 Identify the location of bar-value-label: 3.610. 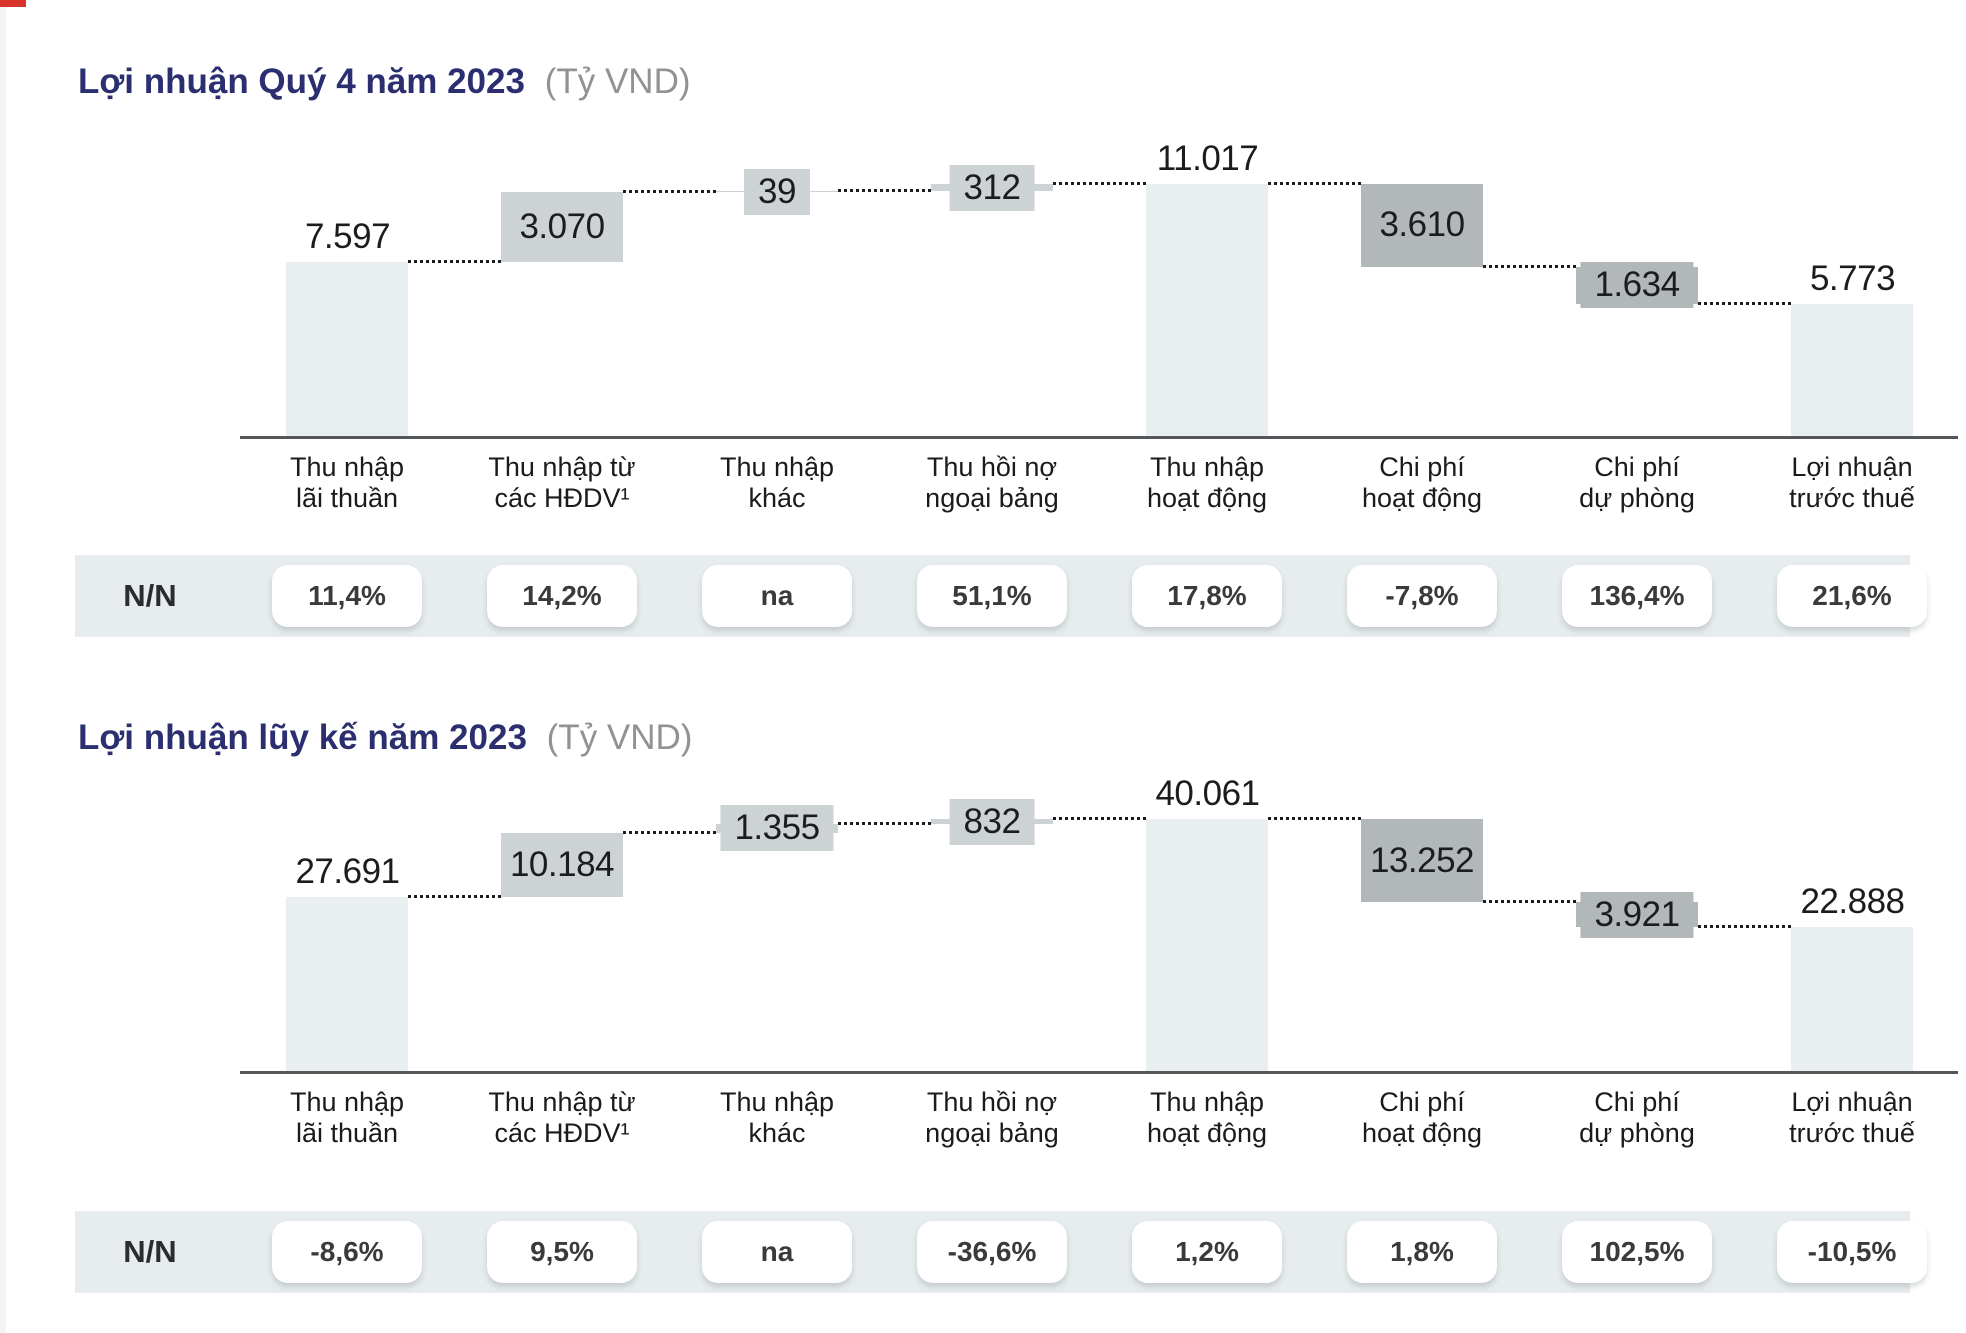
(1422, 225).